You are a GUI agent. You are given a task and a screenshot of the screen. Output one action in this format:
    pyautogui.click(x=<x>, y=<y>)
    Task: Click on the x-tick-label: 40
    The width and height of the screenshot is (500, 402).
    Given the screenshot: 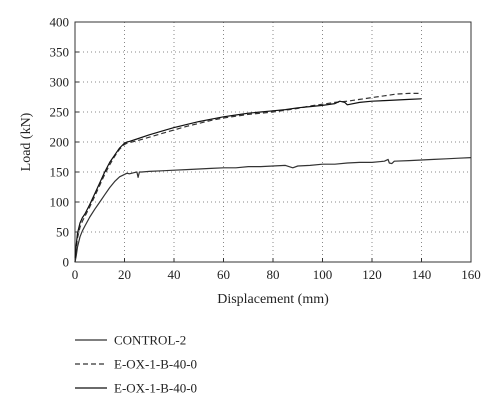 What is the action you would take?
    pyautogui.click(x=174, y=274)
    